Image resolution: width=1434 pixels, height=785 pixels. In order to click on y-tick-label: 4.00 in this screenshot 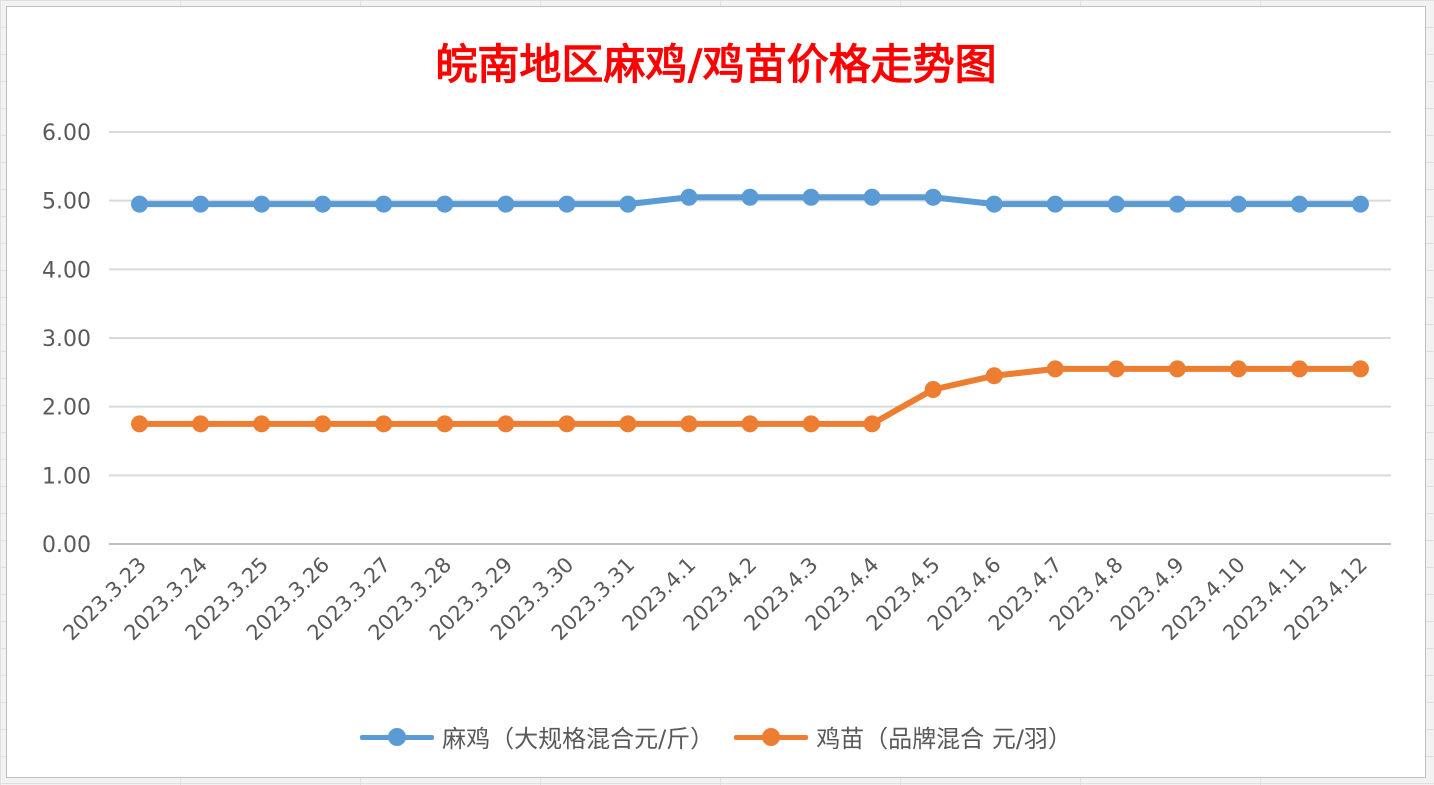, I will do `click(66, 270)`.